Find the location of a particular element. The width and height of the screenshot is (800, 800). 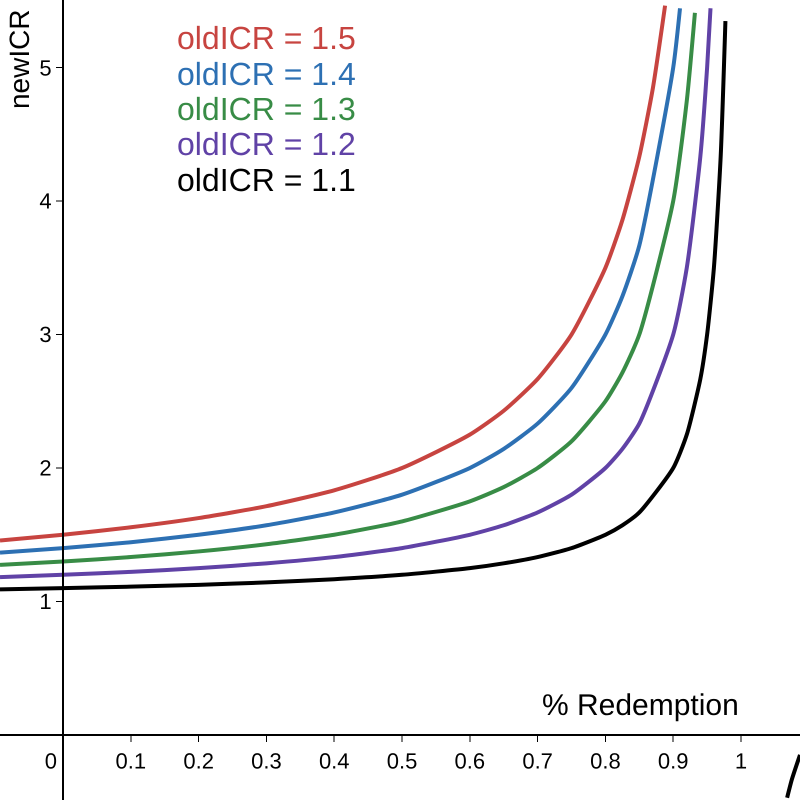

x-tick-label: 0.4 is located at coordinates (334, 761).